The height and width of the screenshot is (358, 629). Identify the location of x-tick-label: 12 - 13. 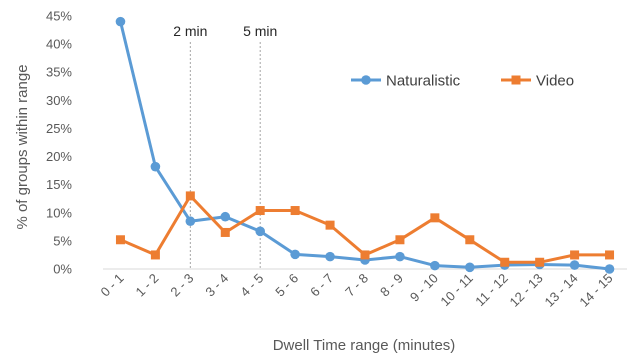
(526, 290).